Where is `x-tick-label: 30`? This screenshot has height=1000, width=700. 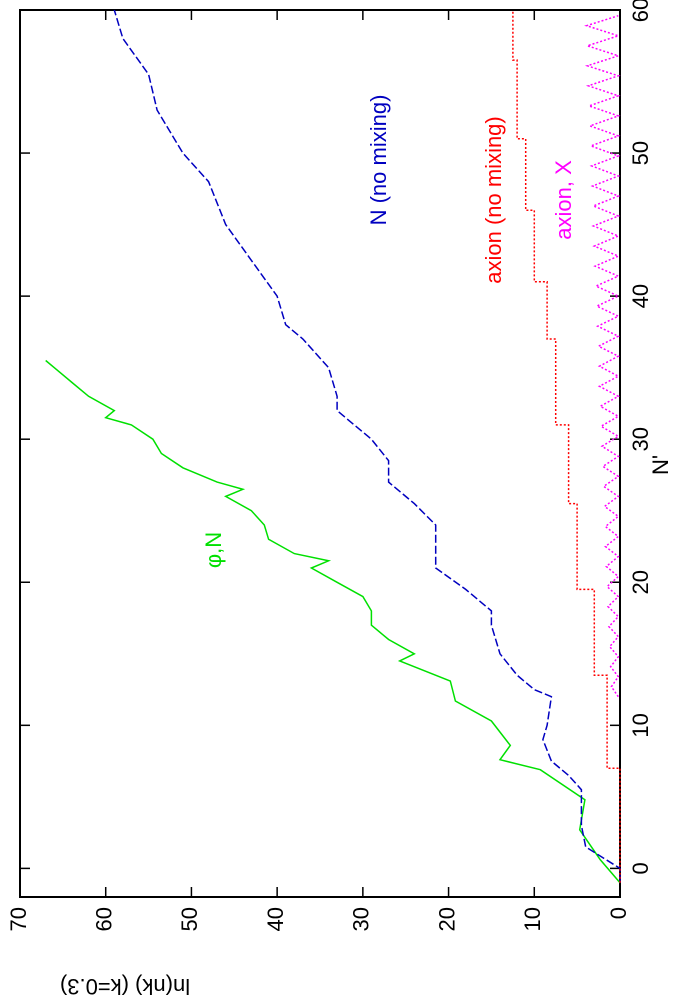
x-tick-label: 30 is located at coordinates (640, 439).